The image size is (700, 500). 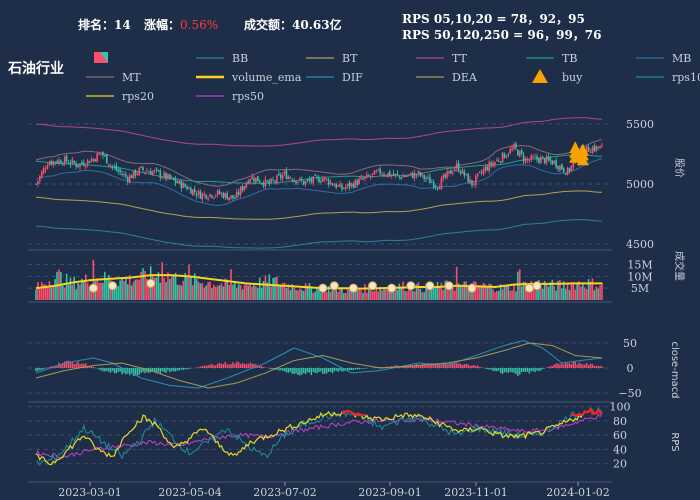 I want to click on rps-red-highlight, so click(x=587, y=411).